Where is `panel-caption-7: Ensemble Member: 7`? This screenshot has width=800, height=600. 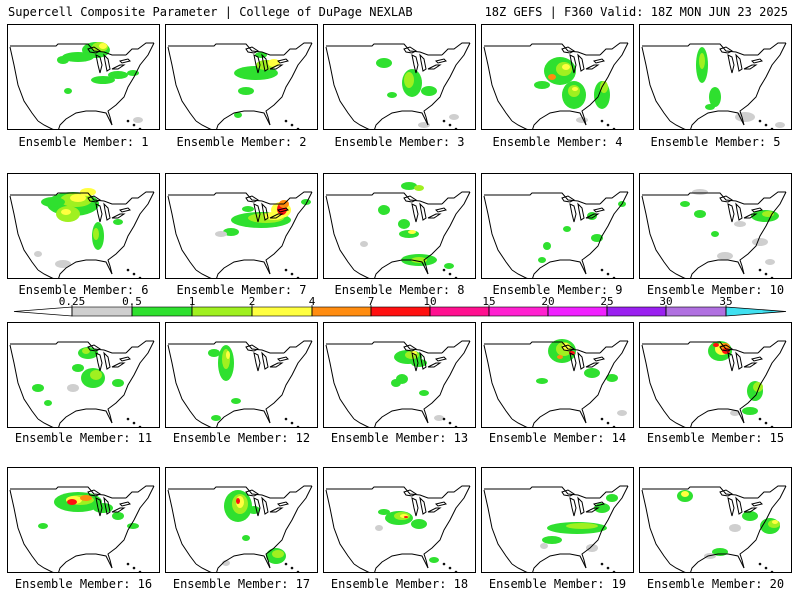
panel-caption-7: Ensemble Member: 7 is located at coordinates (241, 290).